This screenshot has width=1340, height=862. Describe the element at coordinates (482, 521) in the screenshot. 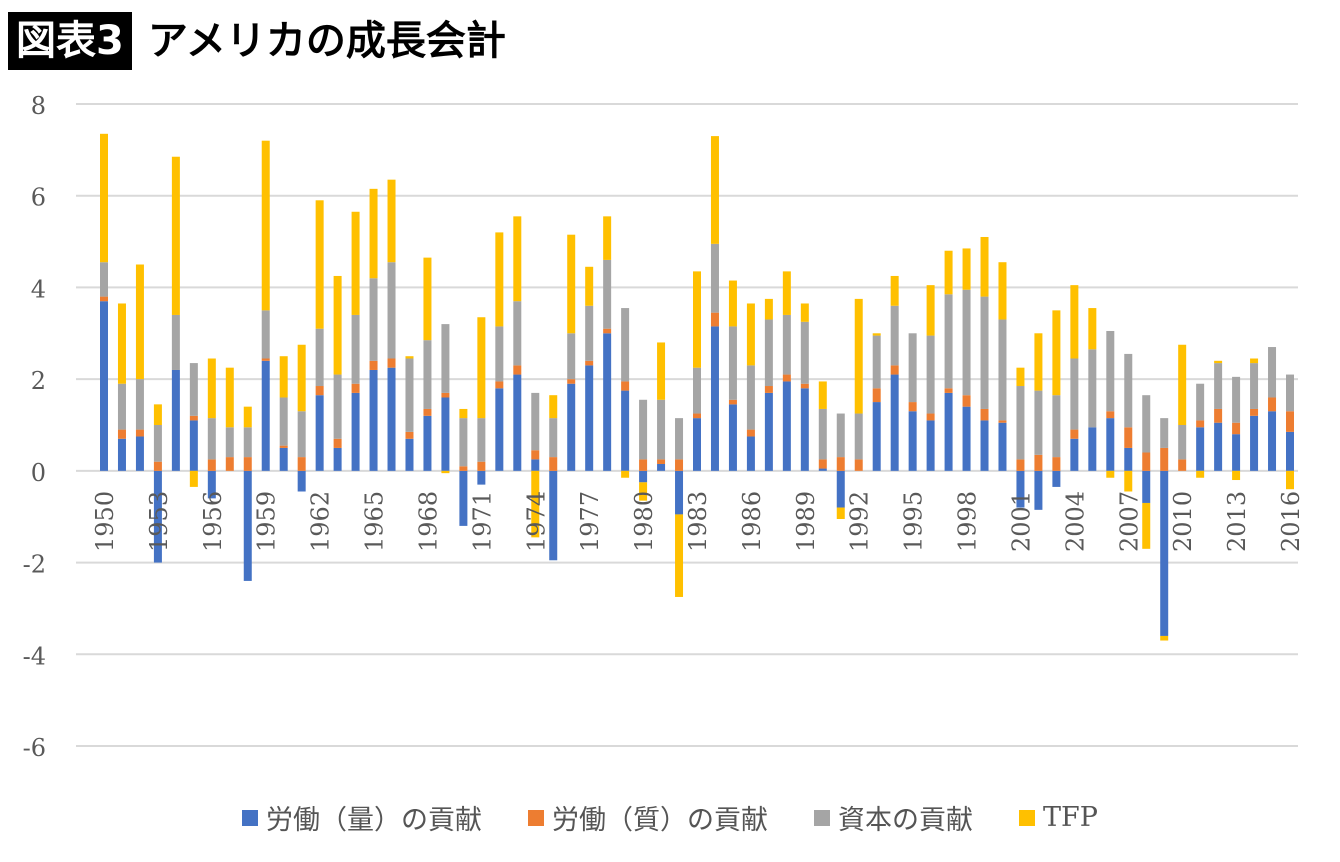

I see `x-tick-label: 1971` at that location.